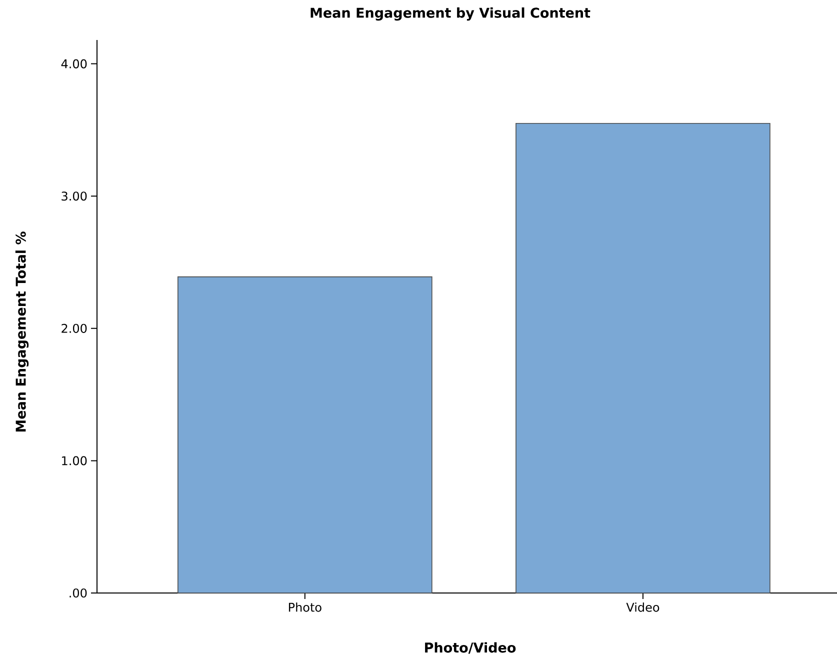  Describe the element at coordinates (450, 14) in the screenshot. I see `chart-title: Mean Engagement by Visual Content` at that location.